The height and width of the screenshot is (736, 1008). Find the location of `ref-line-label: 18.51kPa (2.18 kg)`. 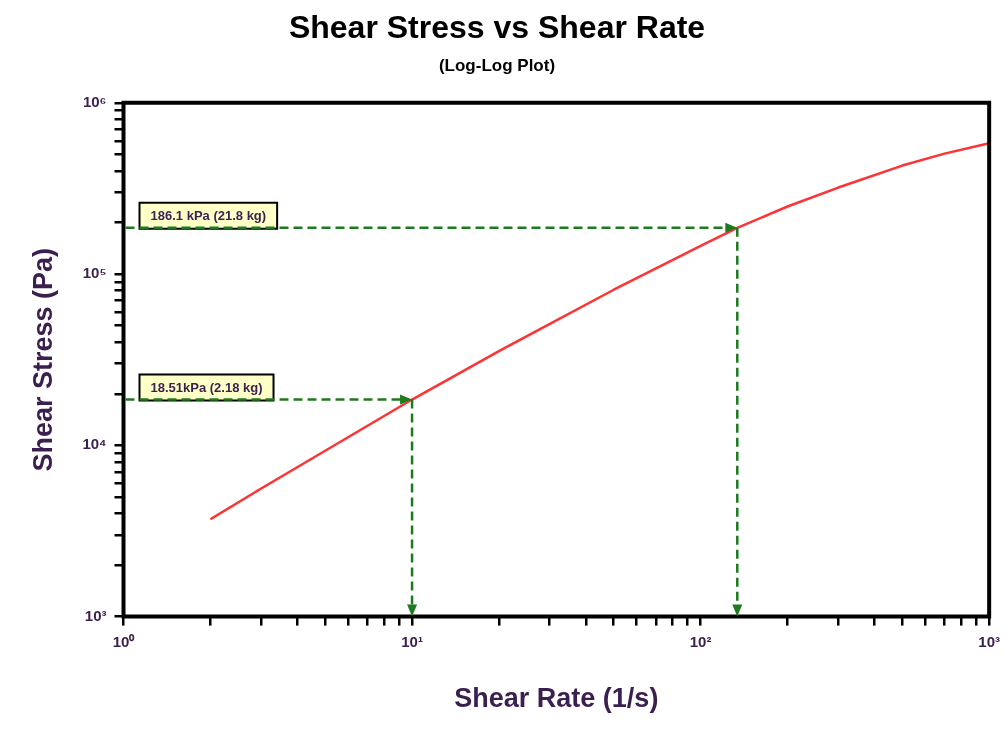

ref-line-label: 18.51kPa (2.18 kg) is located at coordinates (206, 388).